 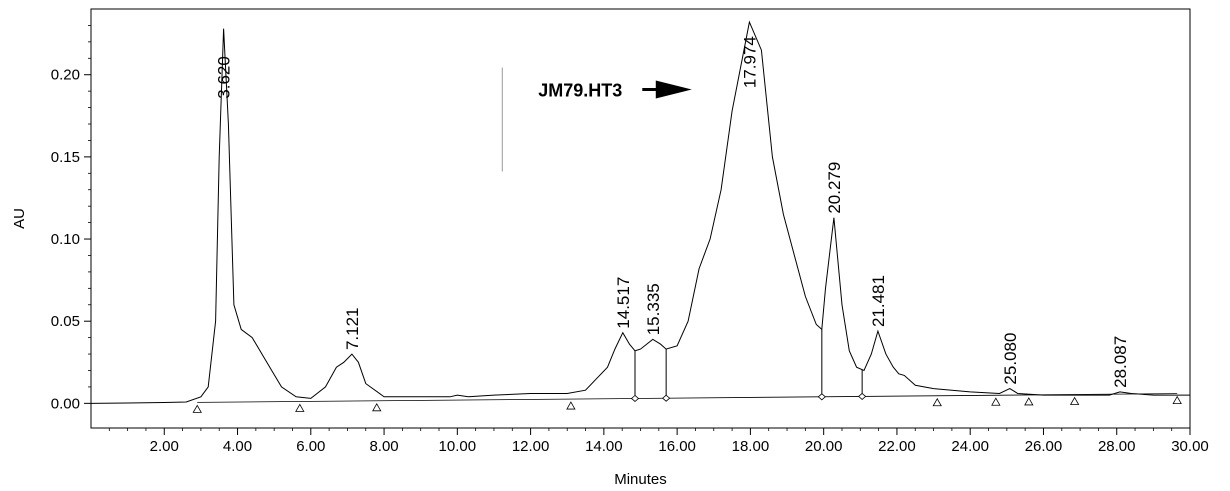 I want to click on compound-annotation: JM79.HT3, so click(x=580, y=91).